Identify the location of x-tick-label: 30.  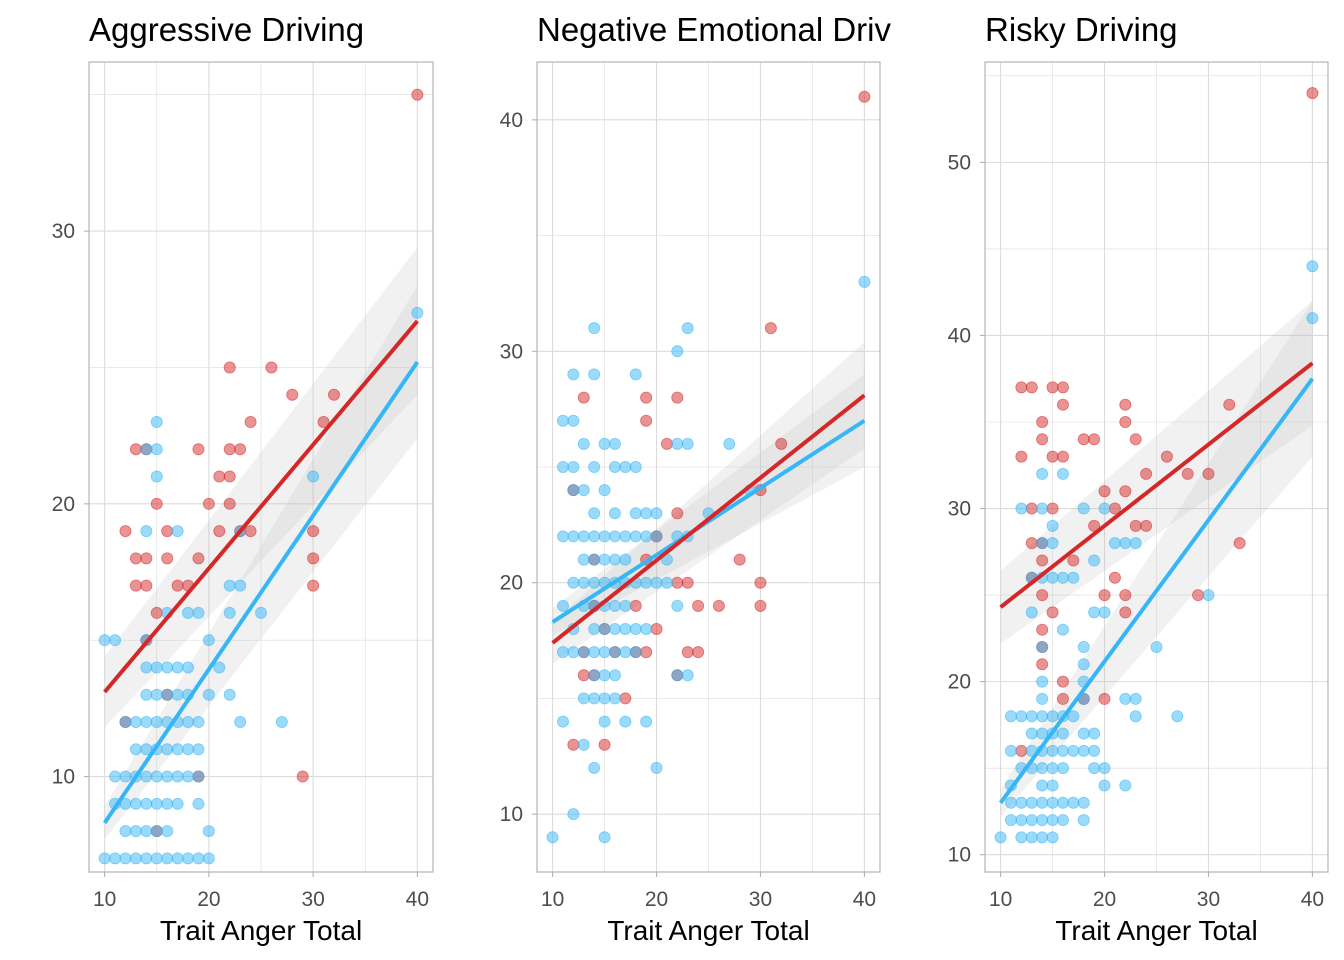
(760, 899).